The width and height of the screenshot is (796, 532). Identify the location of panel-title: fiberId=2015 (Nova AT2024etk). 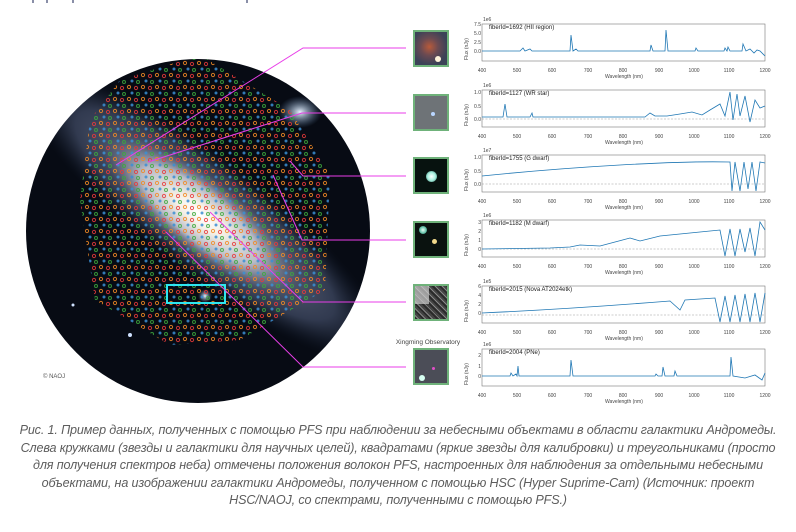
(531, 290).